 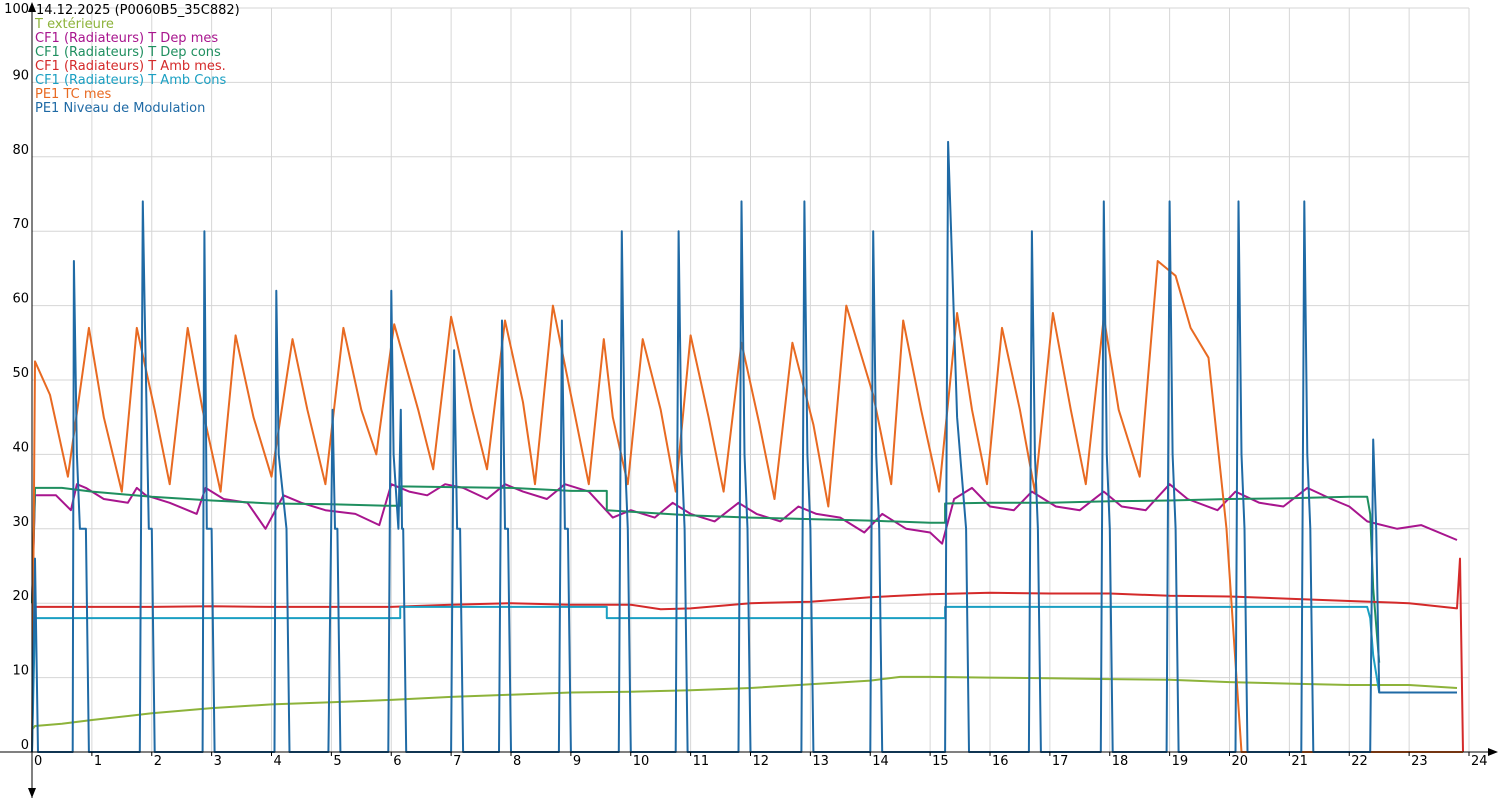 What do you see at coordinates (1299, 761) in the screenshot?
I see `x-tick-label: 21` at bounding box center [1299, 761].